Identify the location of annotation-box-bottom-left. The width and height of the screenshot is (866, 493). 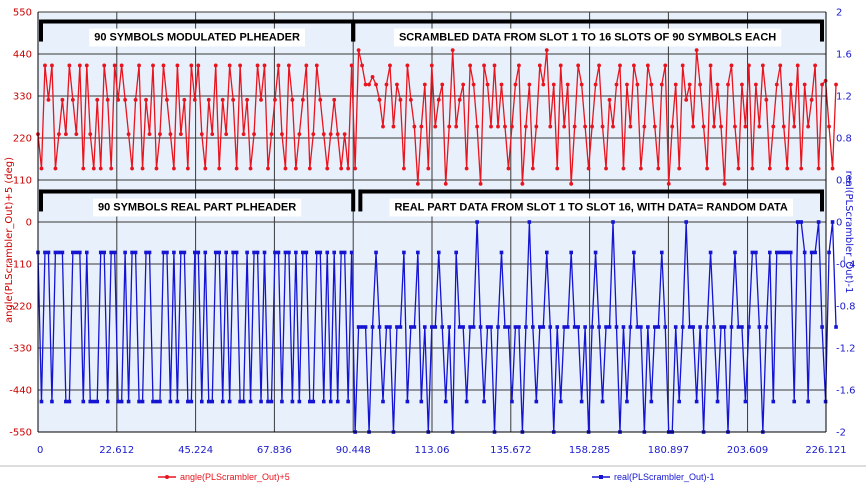
(197, 207).